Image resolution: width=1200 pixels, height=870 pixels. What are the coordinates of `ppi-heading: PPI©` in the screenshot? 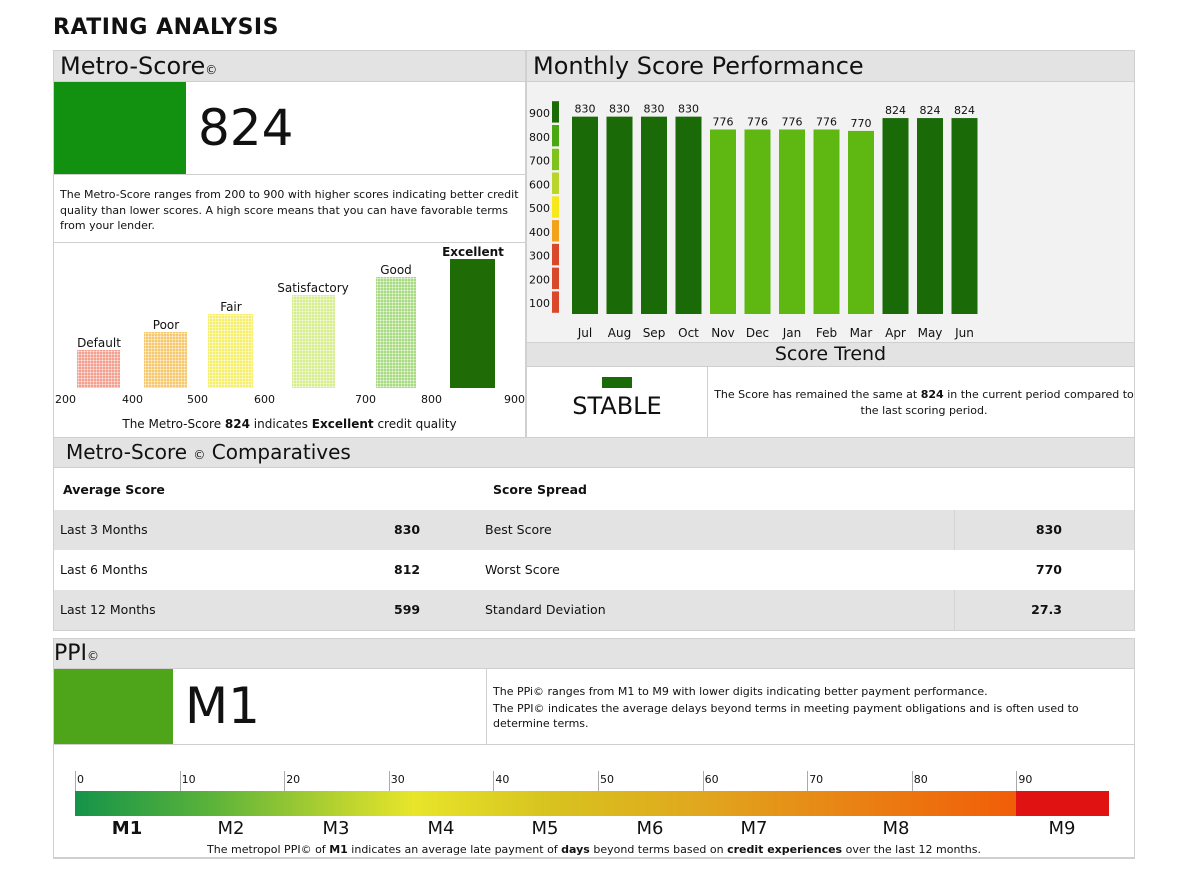 It's located at (594, 654).